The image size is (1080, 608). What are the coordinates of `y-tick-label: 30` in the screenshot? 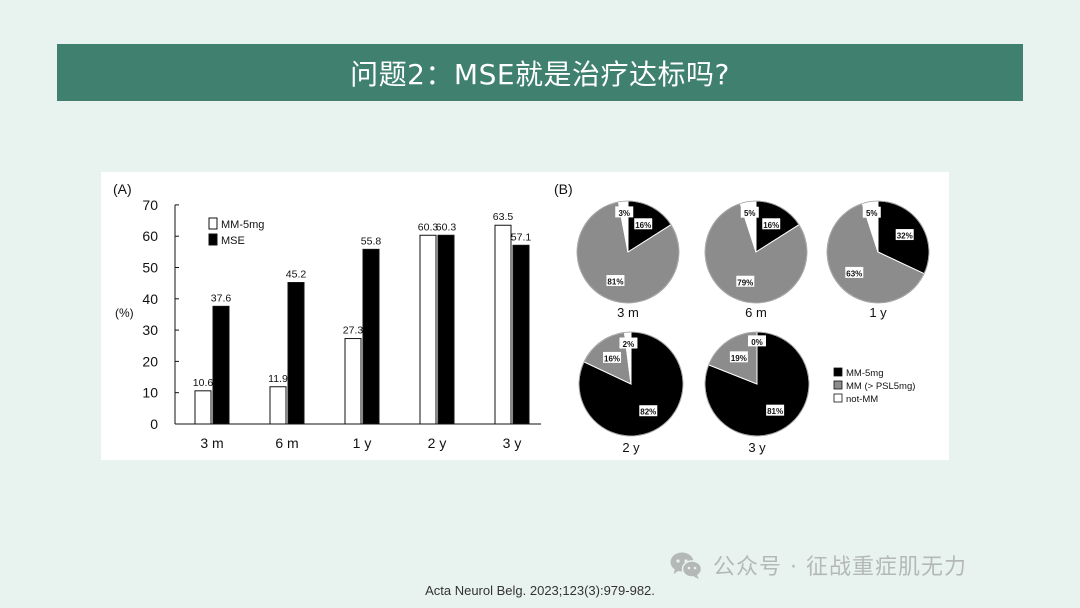 It's located at (150, 330).